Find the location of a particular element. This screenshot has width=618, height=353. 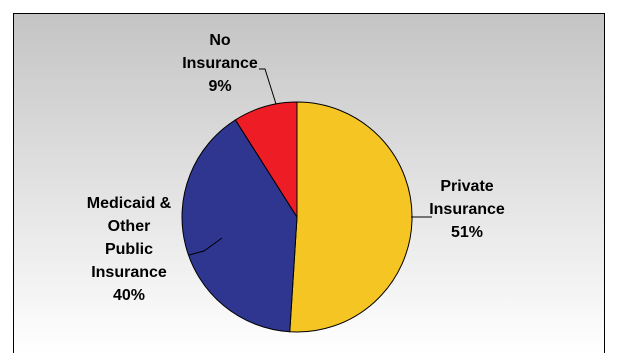

slice-label: No Insurance 9% is located at coordinates (220, 63).